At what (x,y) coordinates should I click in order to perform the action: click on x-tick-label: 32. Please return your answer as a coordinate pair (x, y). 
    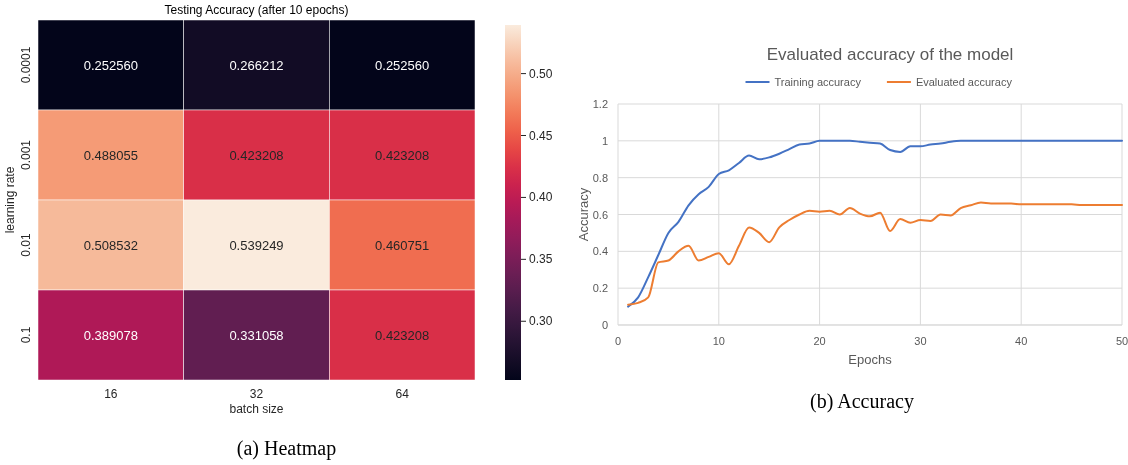
    Looking at the image, I should click on (256, 394).